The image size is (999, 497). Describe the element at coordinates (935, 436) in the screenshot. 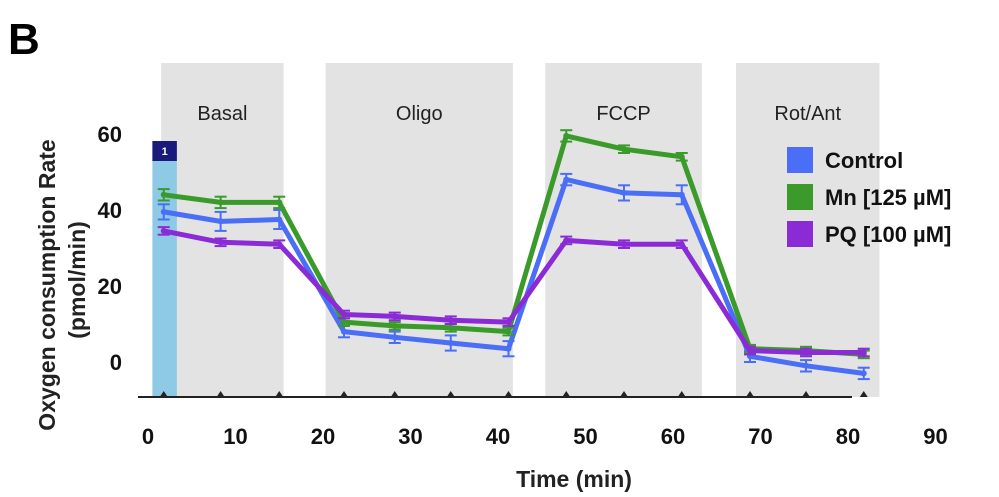

I see `x-tick-label-9: 90` at that location.